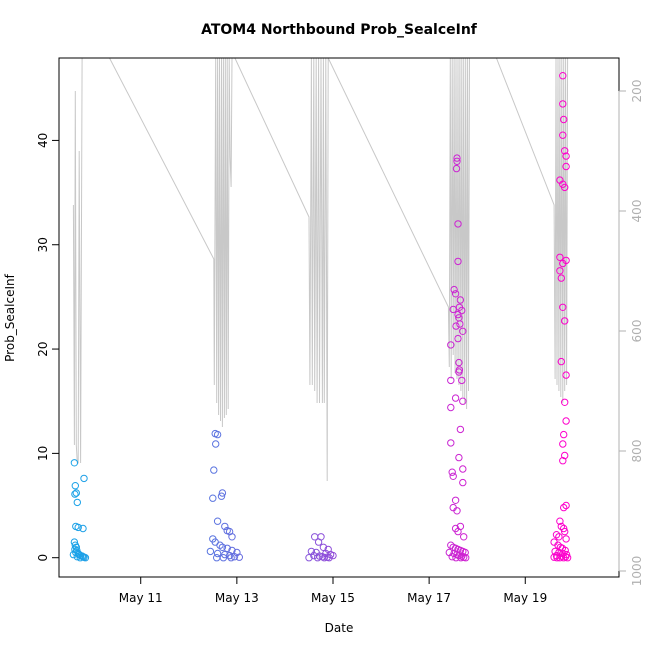 The width and height of the screenshot is (650, 650). Describe the element at coordinates (43, 453) in the screenshot. I see `y-tick-label: 10` at that location.